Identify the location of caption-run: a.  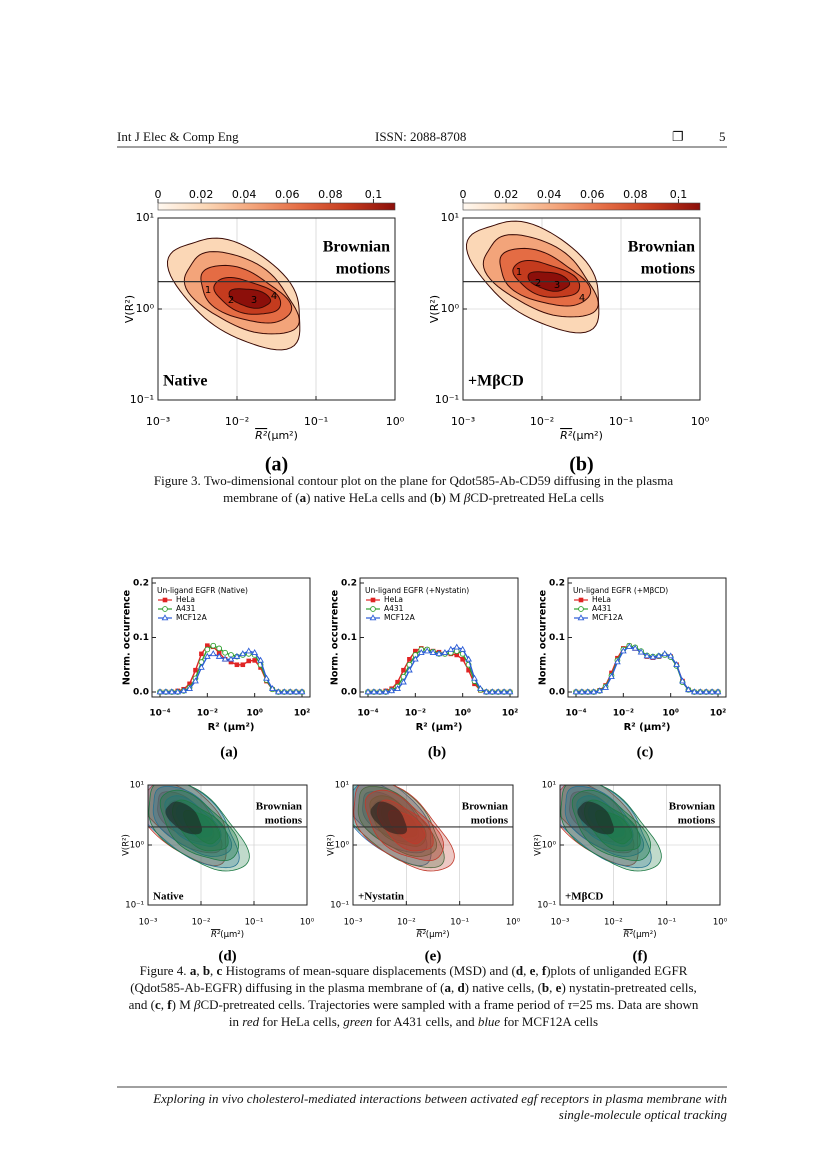
(303, 497).